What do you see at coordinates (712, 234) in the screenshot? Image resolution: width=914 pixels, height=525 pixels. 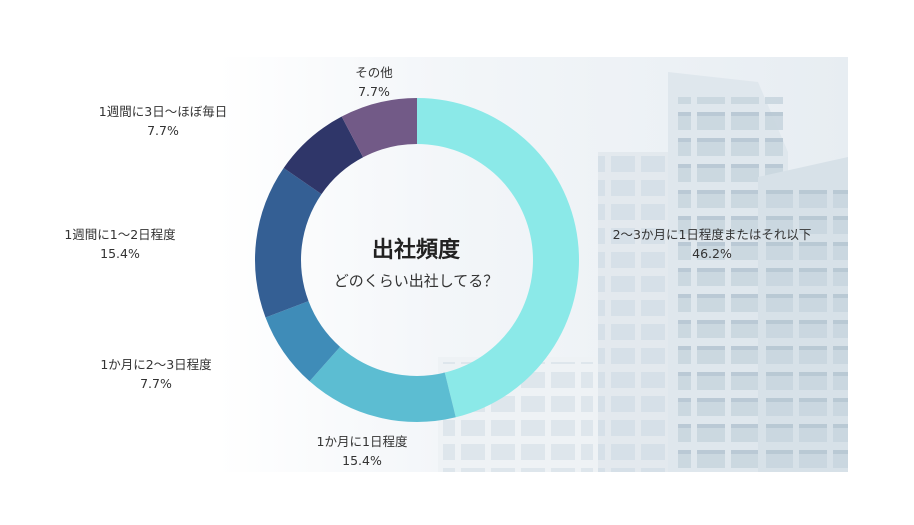 I see `slice-label-name: 2〜3か月に1日程度またはそれ以下` at bounding box center [712, 234].